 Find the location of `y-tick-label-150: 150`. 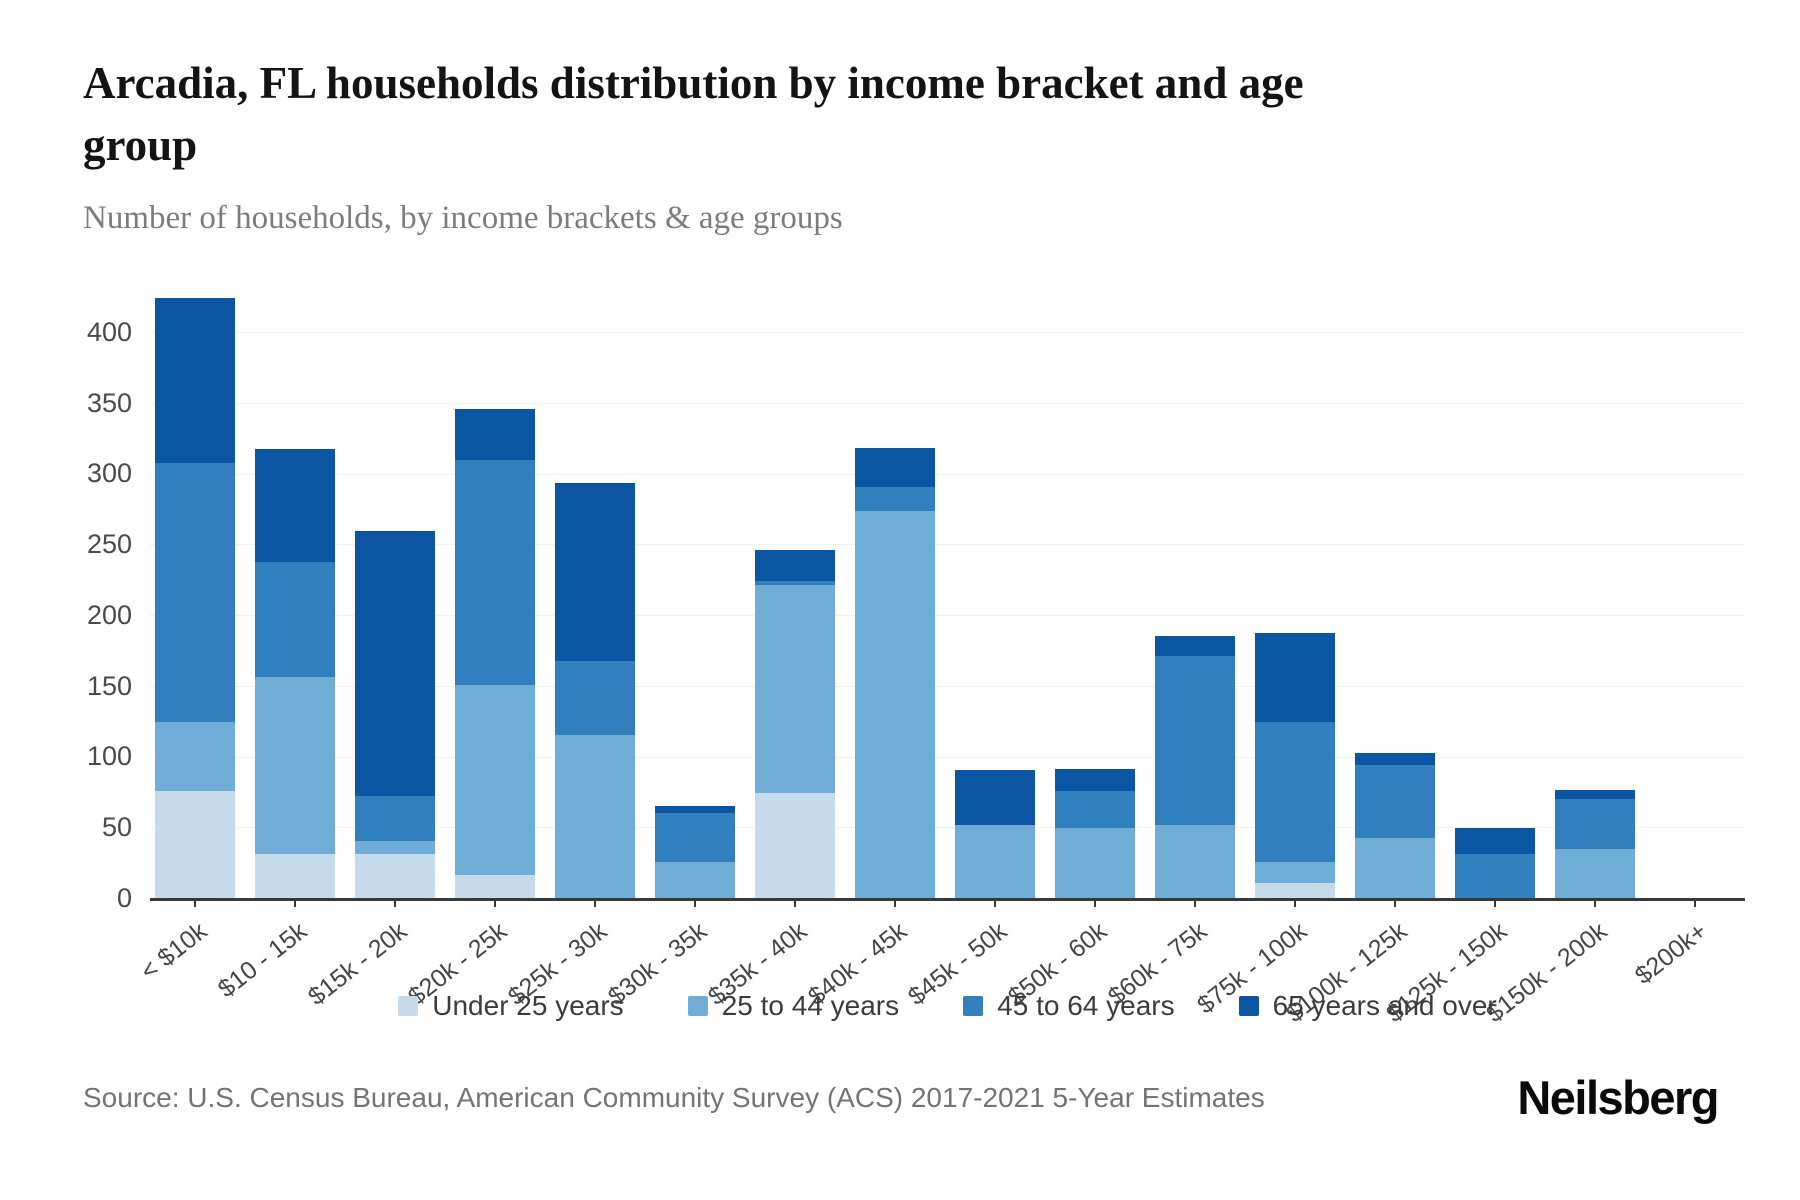

y-tick-label-150: 150 is located at coordinates (109, 685).